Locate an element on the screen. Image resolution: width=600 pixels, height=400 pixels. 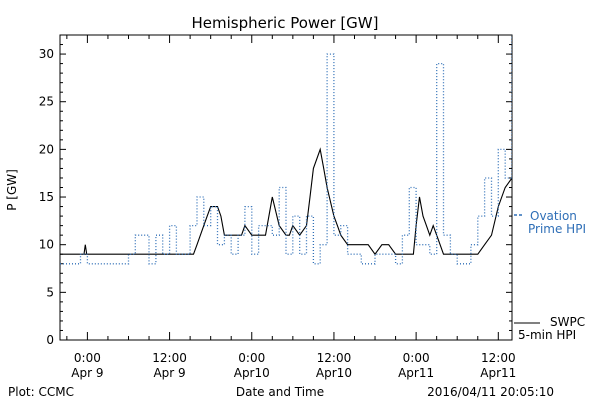
legend-ovation-line2: Prime HPI is located at coordinates (557, 229).